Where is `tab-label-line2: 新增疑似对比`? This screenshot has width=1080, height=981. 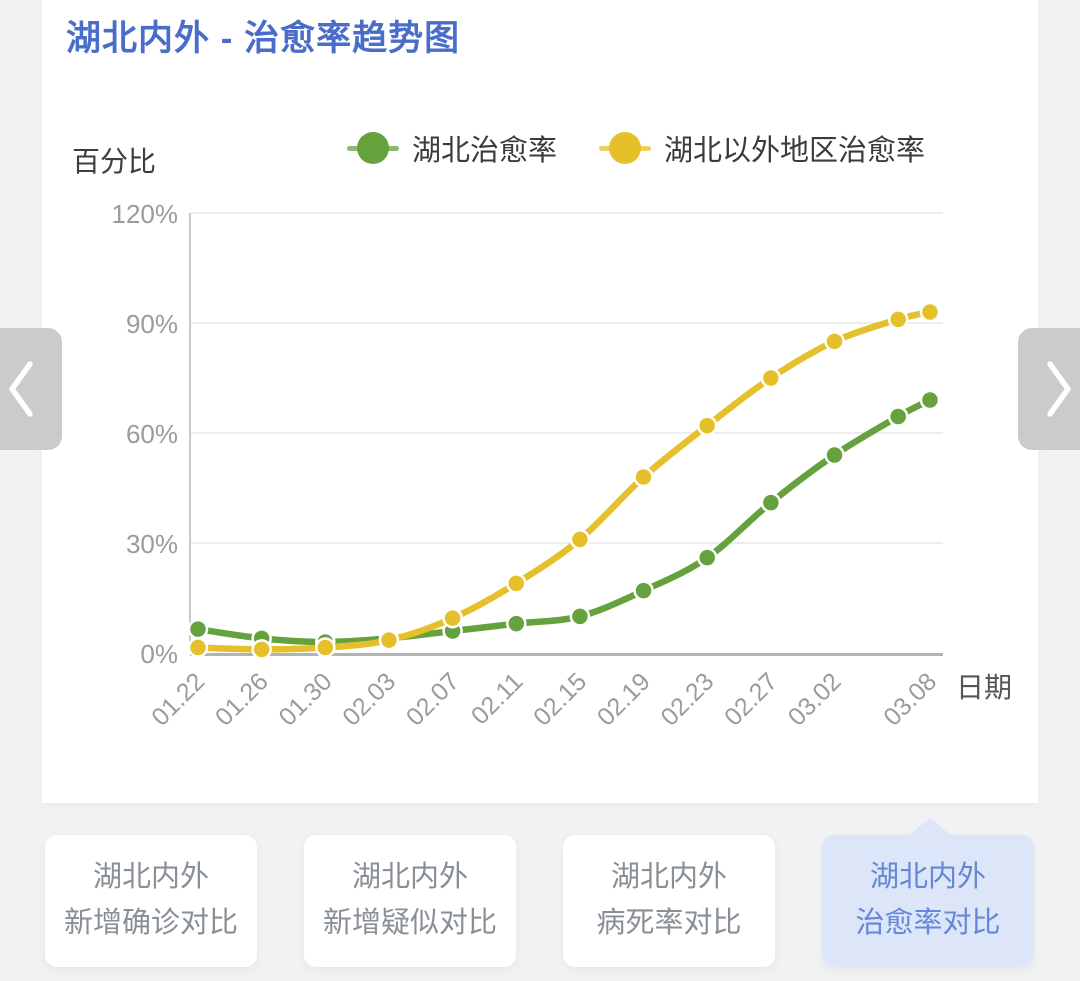
tab-label-line2: 新增疑似对比 is located at coordinates (409, 923).